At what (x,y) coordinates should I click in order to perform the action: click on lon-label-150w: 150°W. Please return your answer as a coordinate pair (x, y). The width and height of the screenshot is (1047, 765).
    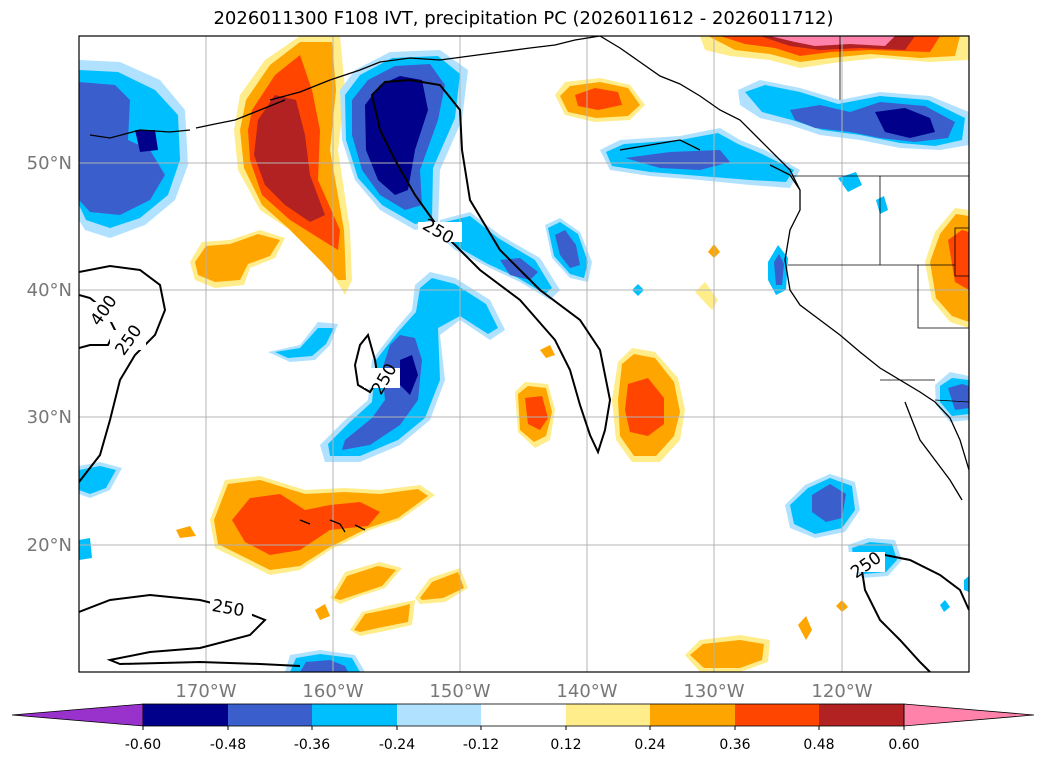
    Looking at the image, I should click on (459, 691).